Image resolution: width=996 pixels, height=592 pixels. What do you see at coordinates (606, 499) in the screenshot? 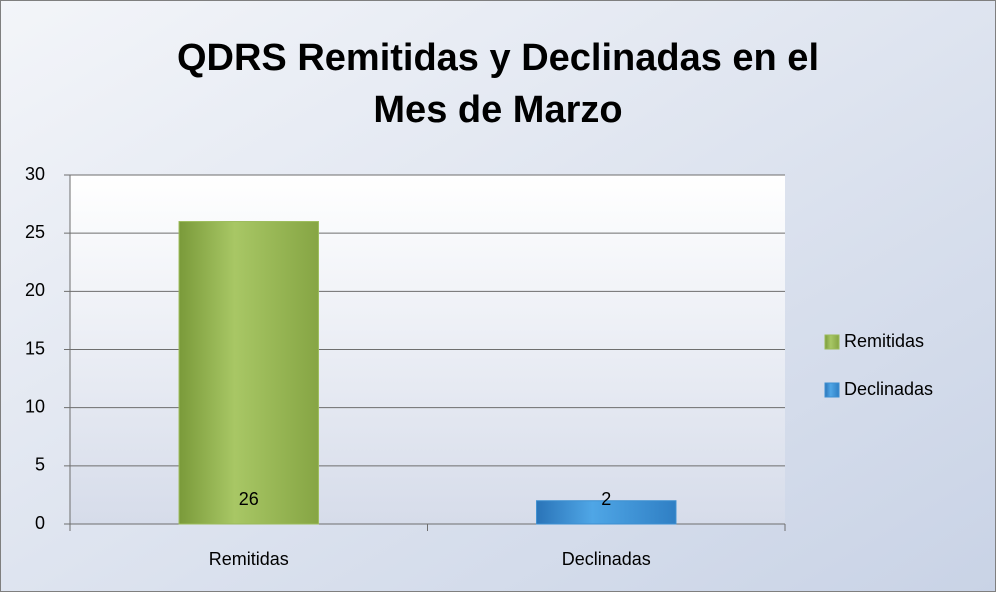
I see `data-label: 2` at bounding box center [606, 499].